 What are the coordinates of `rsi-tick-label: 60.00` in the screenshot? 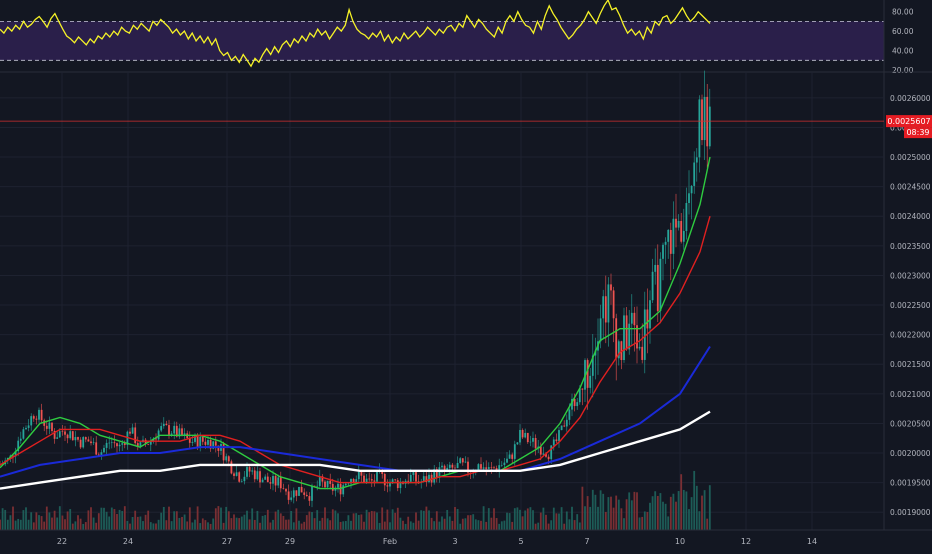 It's located at (903, 31).